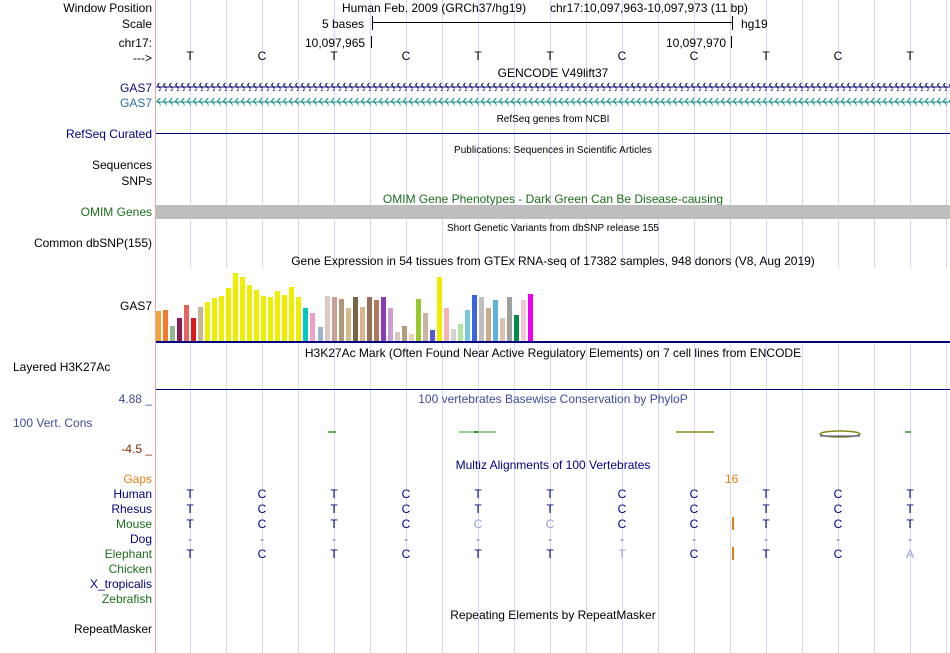 This screenshot has width=950, height=653. Describe the element at coordinates (136, 181) in the screenshot. I see `snps-label: SNPs` at that location.